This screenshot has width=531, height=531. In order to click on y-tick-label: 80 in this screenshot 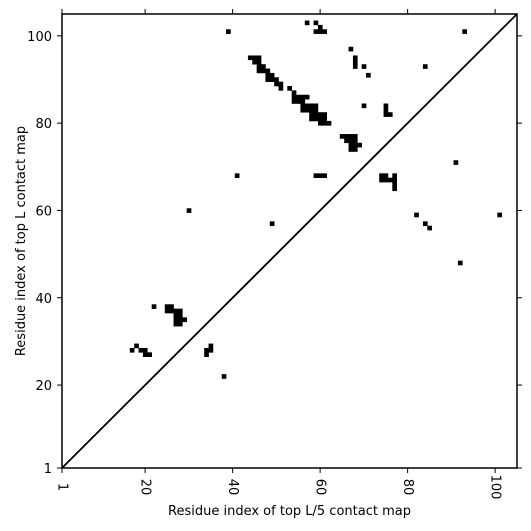, I will do `click(43, 124)`.